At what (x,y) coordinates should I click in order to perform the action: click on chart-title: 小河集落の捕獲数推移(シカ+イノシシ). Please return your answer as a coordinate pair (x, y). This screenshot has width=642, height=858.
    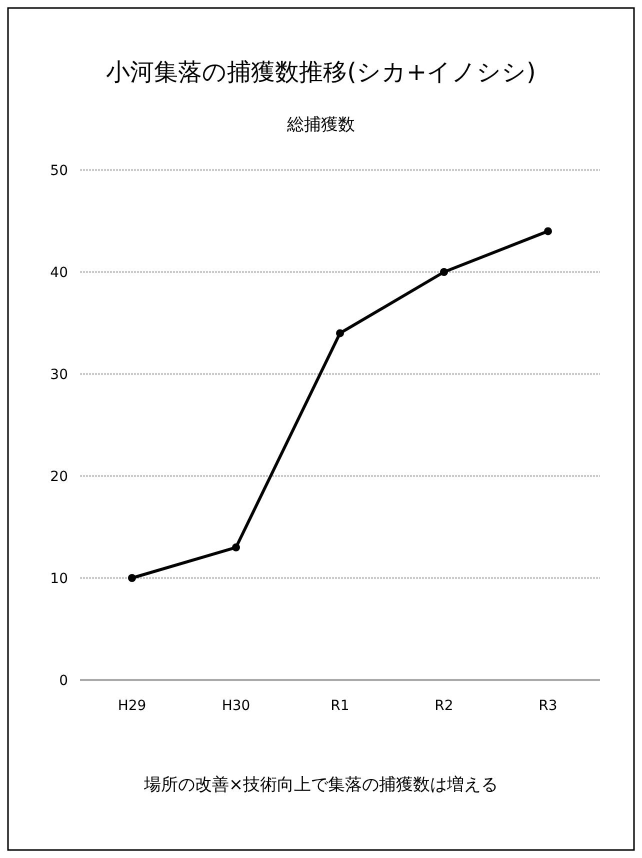
    Looking at the image, I should click on (321, 72).